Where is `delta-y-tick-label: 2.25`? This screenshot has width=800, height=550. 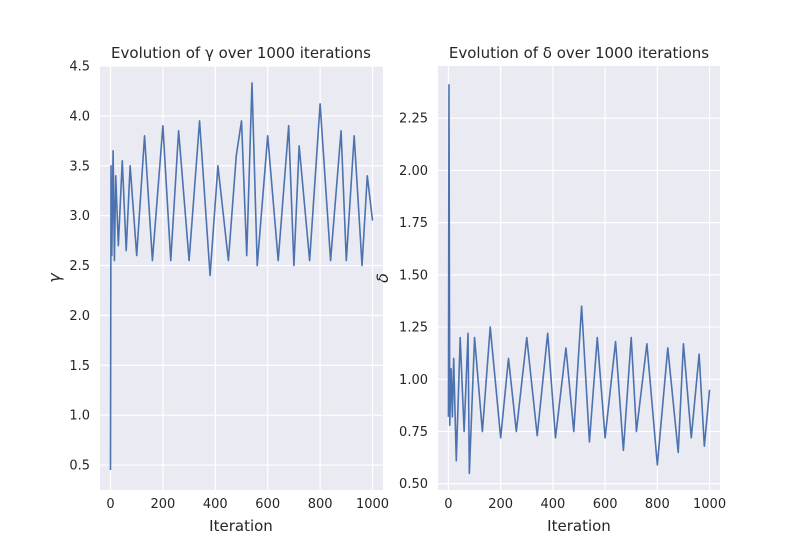
delta-y-tick-label: 2.25 is located at coordinates (413, 119).